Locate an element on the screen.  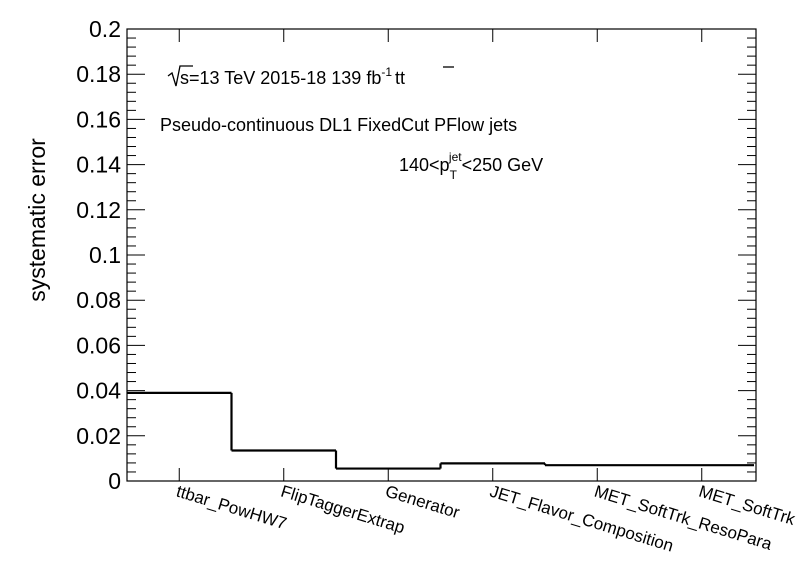
y-tick-label: 0 is located at coordinates (114, 481).